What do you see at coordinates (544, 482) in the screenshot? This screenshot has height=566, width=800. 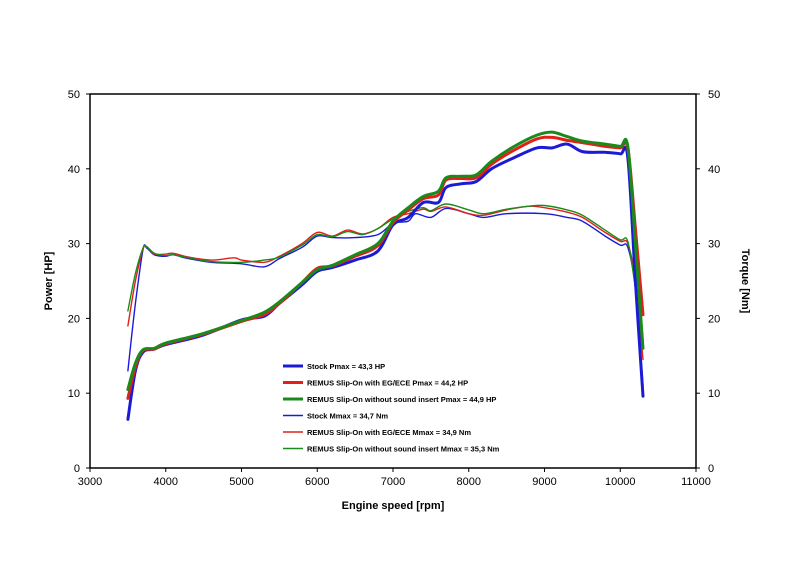 I see `x-tick-label: 9000` at bounding box center [544, 482].